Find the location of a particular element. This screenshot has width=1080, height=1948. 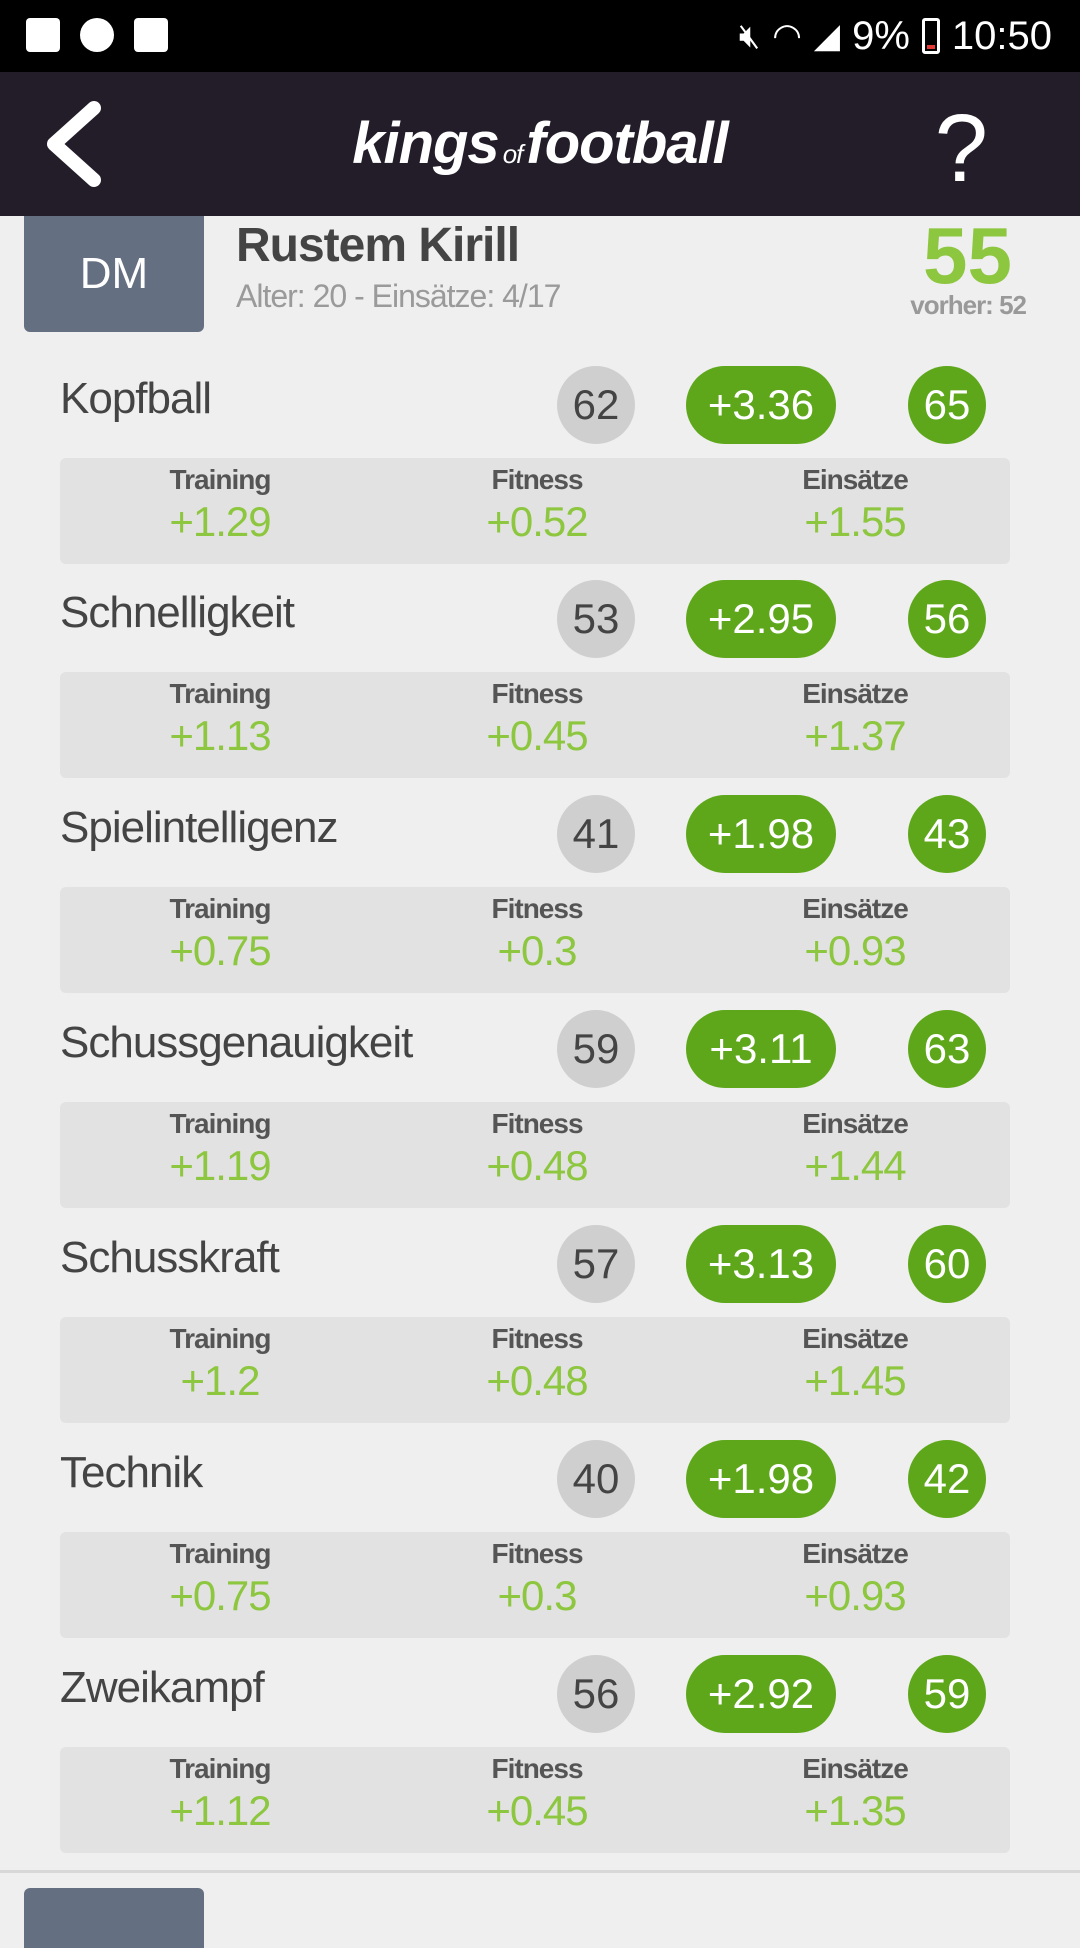

player-info: Alter: 20 - Einsätze: 4/17 is located at coordinates (398, 296).